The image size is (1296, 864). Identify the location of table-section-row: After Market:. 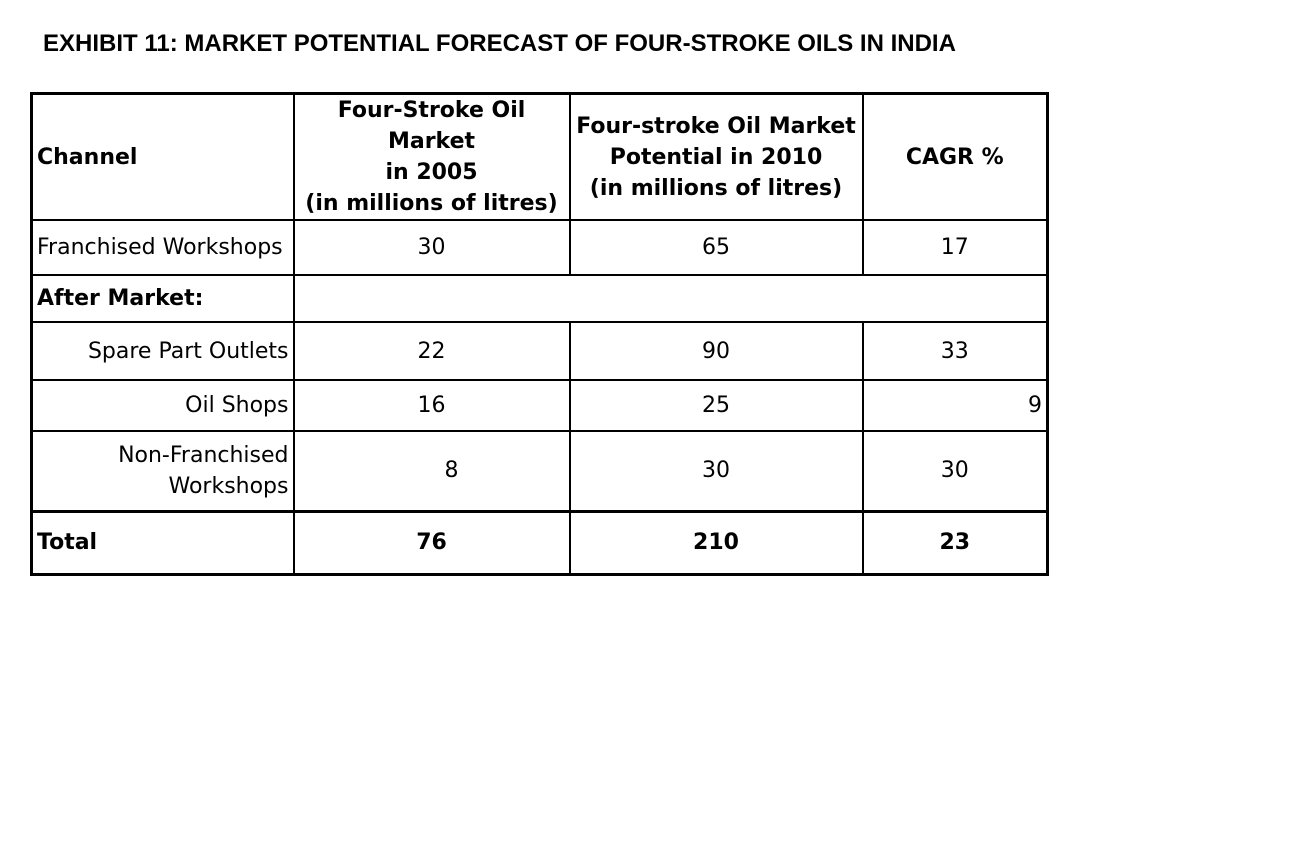
(539, 298).